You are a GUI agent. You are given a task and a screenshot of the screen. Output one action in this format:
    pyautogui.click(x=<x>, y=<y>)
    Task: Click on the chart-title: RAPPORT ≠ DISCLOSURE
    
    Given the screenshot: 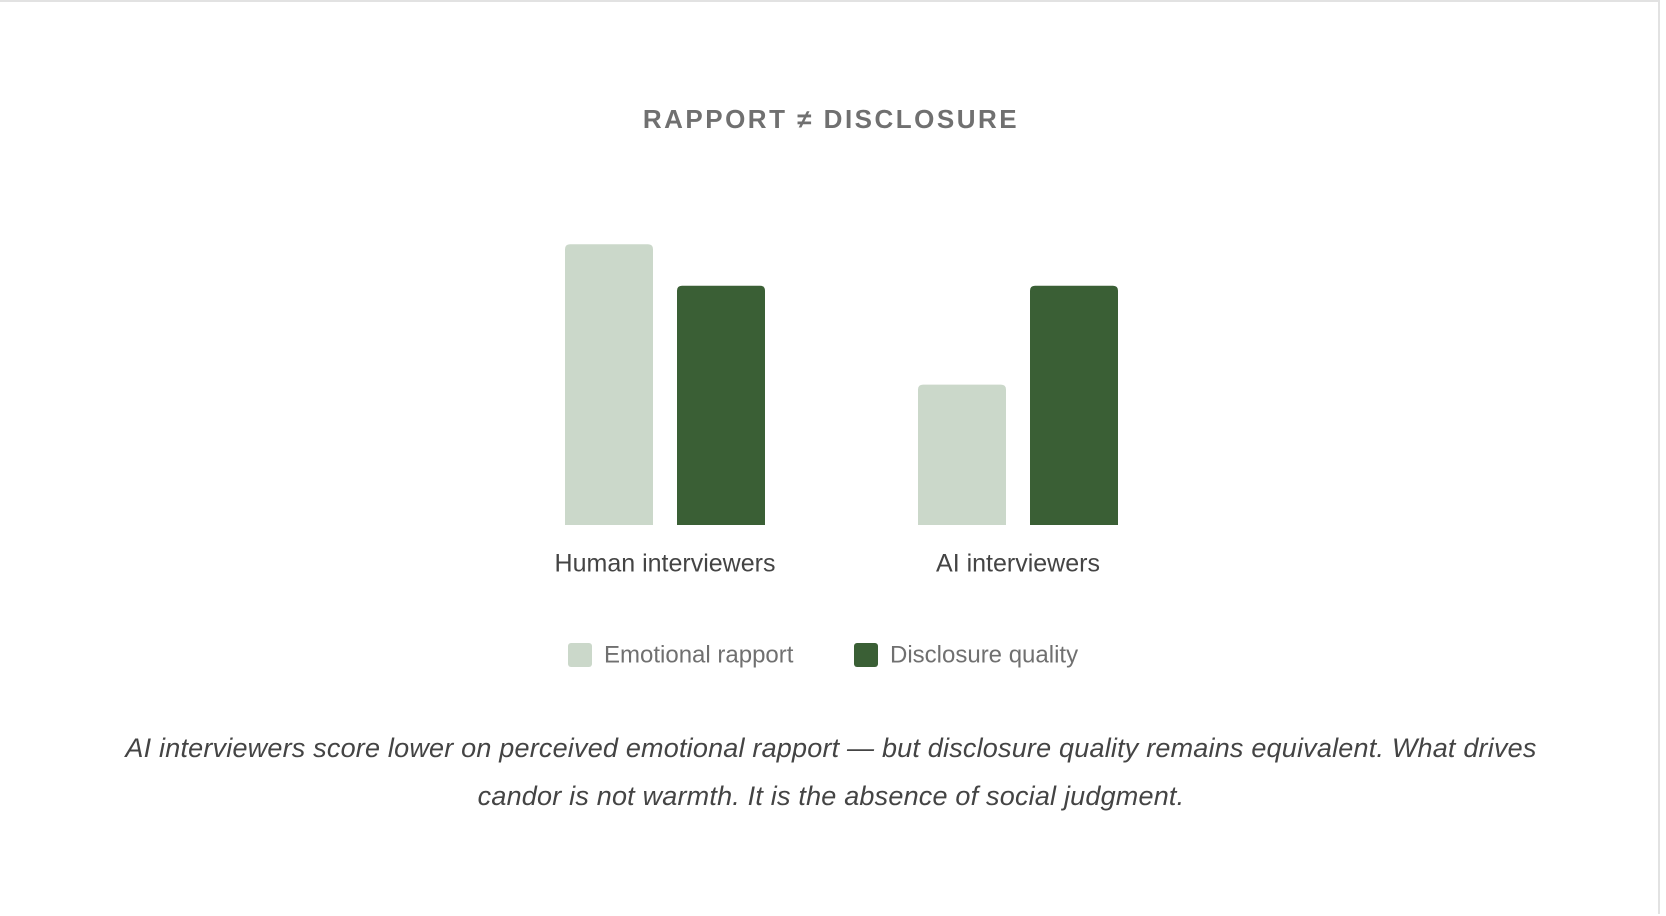 What is the action you would take?
    pyautogui.click(x=831, y=119)
    